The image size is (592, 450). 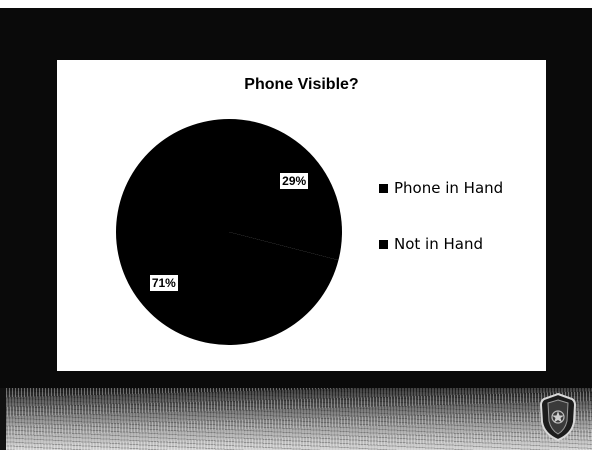 I want to click on pie-slice-phone-in-hand, so click(x=285, y=190).